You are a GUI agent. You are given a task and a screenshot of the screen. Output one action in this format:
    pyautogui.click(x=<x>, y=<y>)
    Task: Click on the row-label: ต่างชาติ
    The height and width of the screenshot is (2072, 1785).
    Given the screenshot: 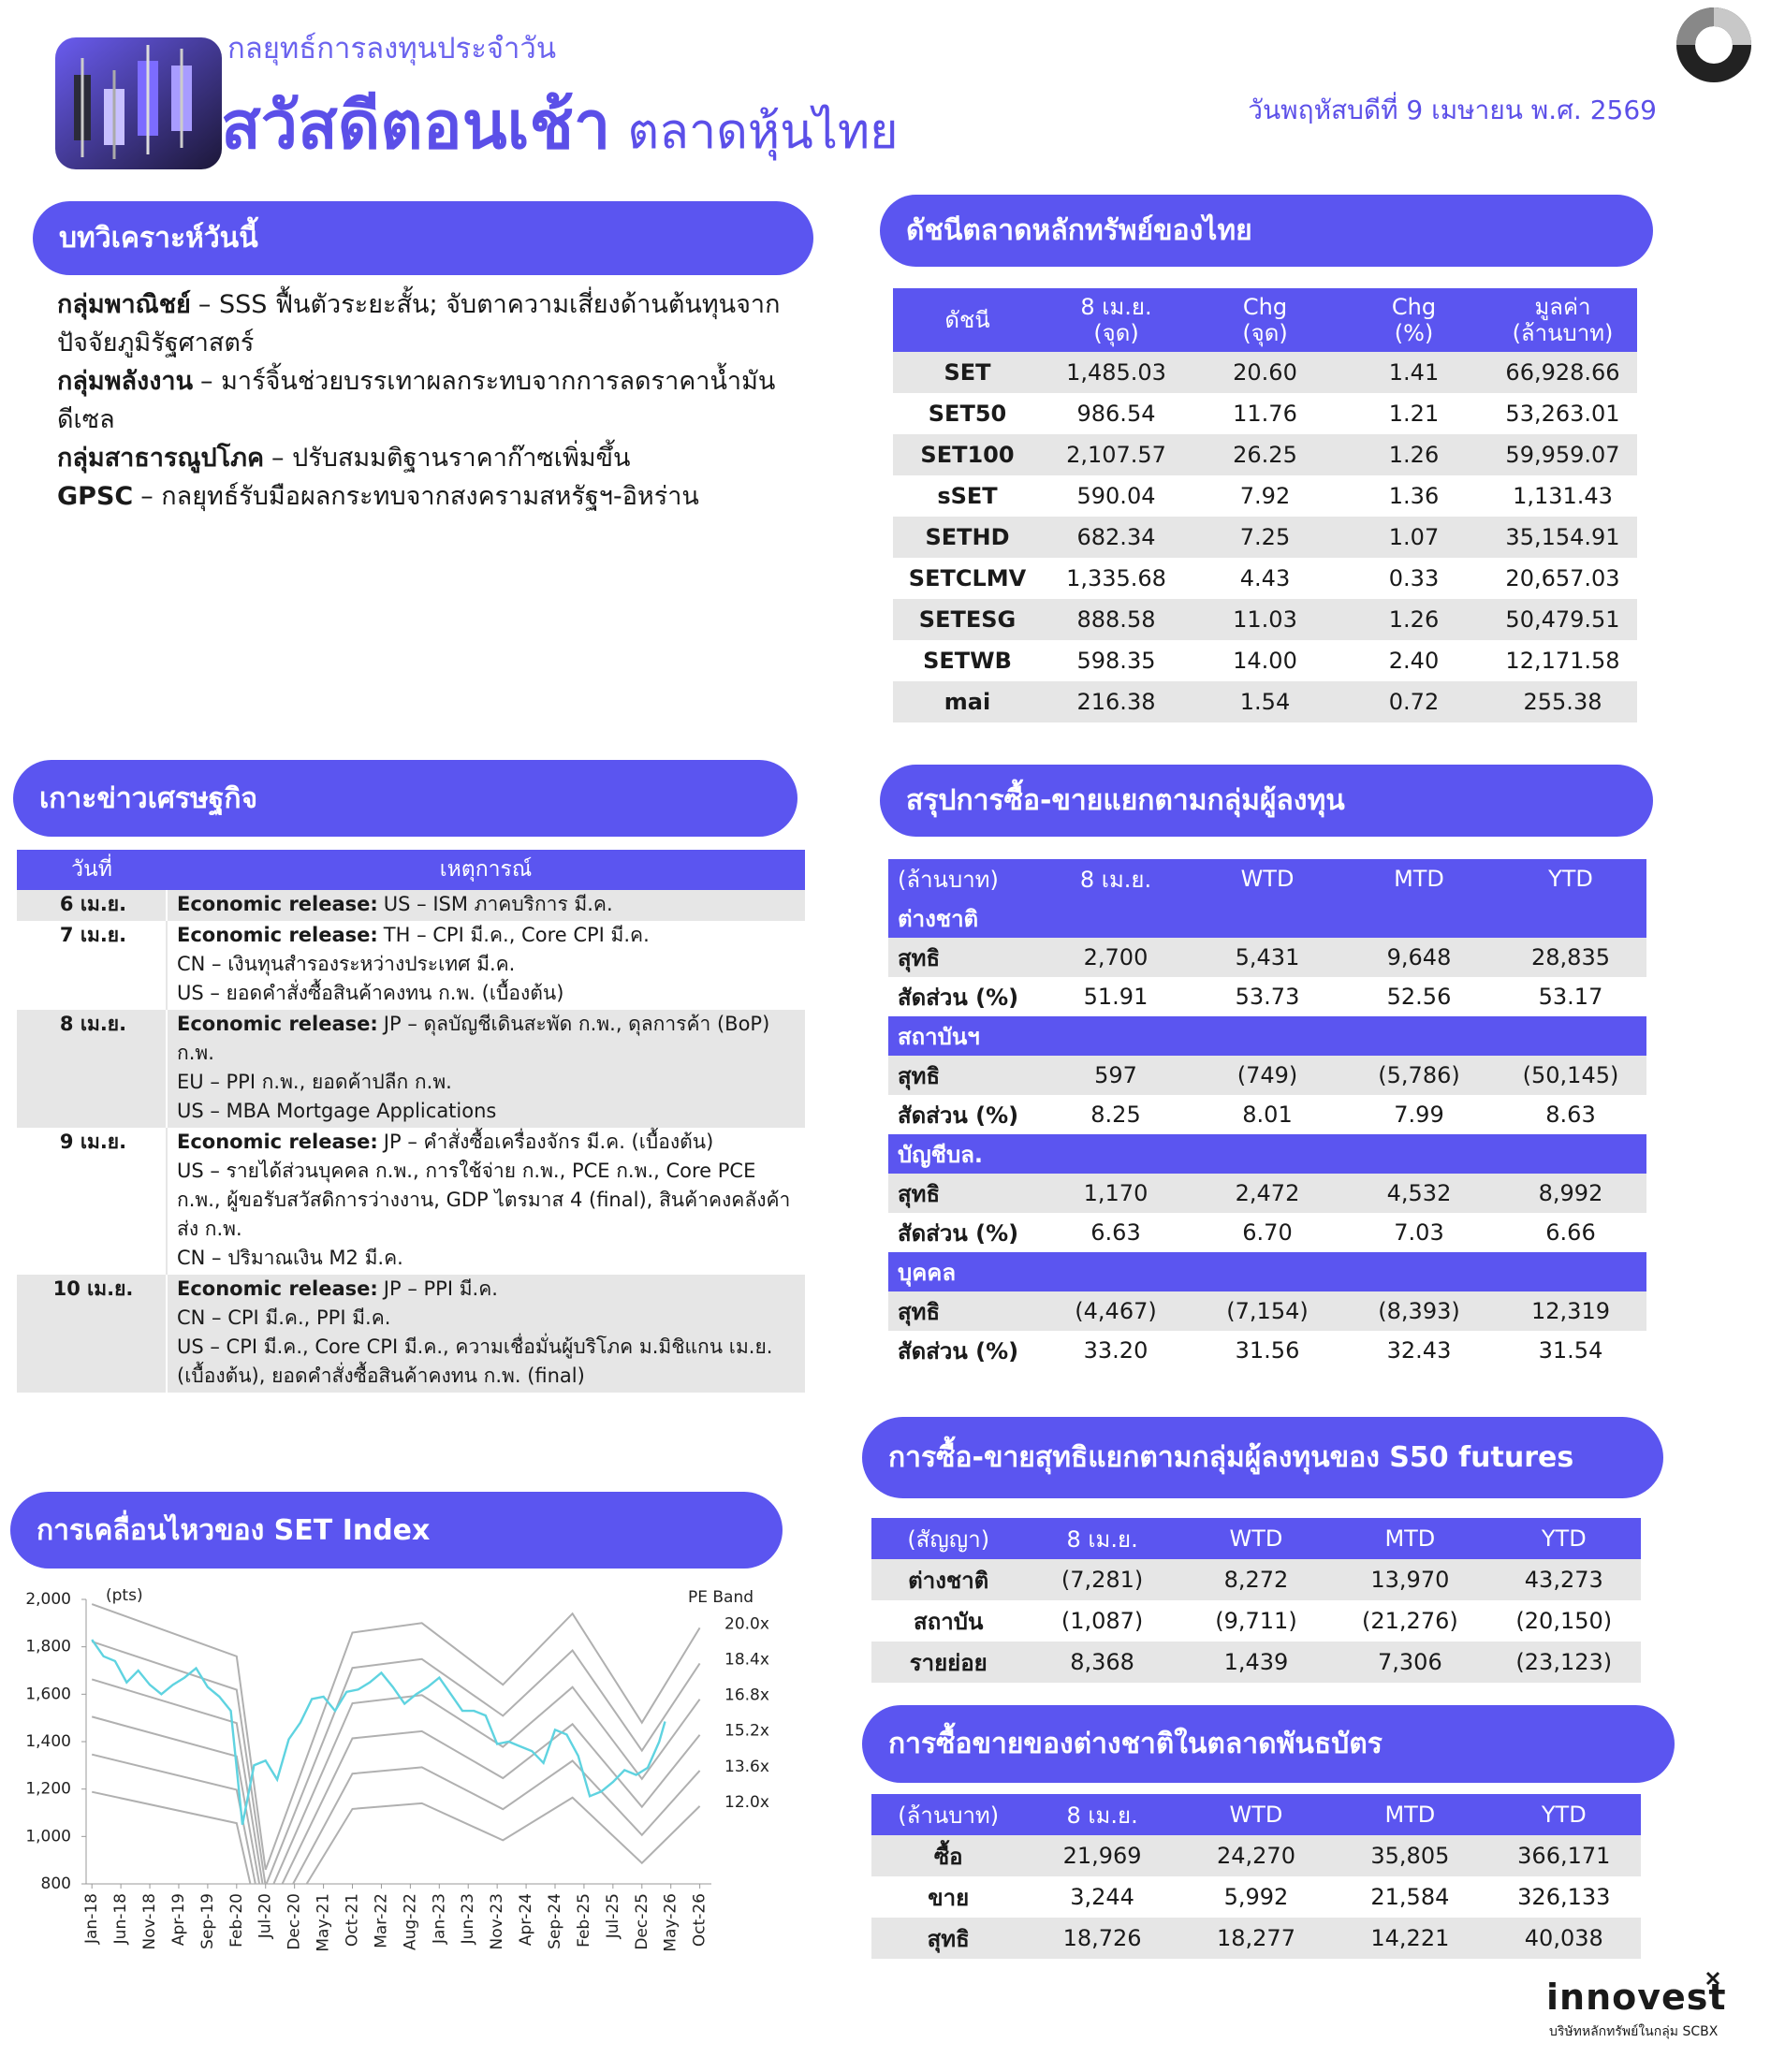 What is the action you would take?
    pyautogui.click(x=948, y=1579)
    